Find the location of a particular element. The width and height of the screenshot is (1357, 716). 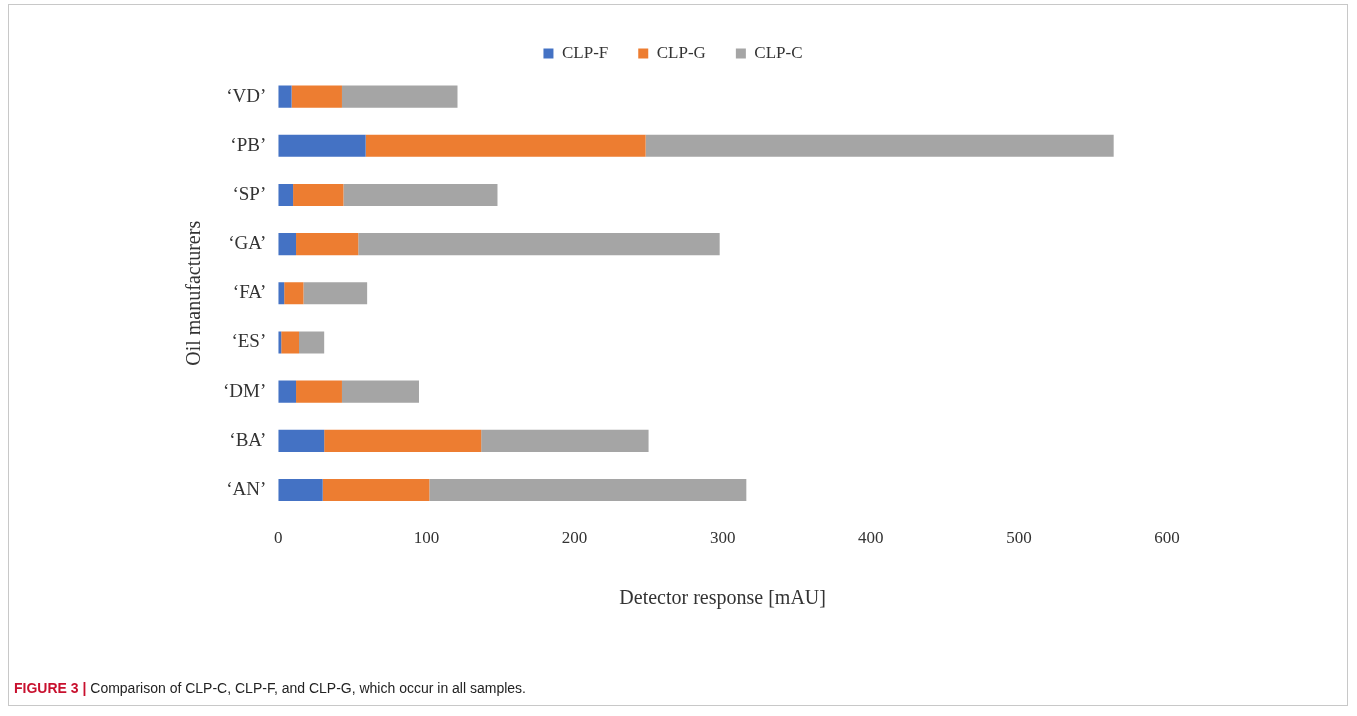

x-tick-label: 100 is located at coordinates (426, 538).